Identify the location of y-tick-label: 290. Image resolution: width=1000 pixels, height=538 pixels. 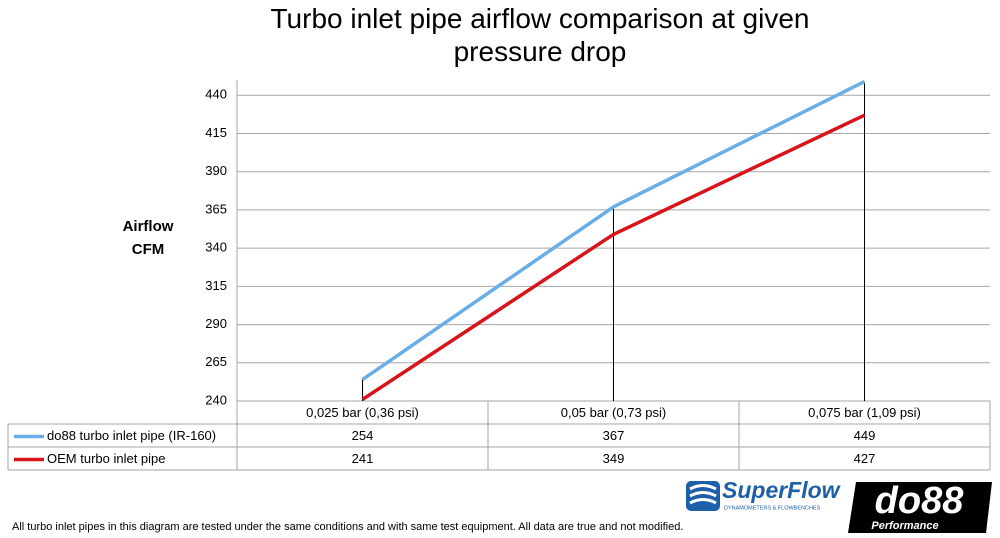
(216, 323).